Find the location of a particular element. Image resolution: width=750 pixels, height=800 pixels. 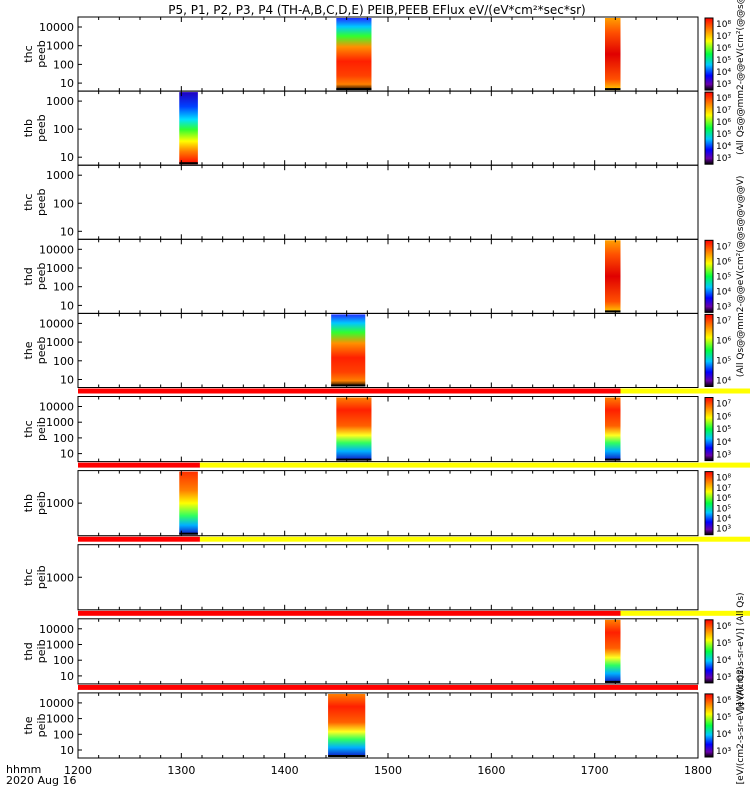

x-tick-label: 1800 is located at coordinates (698, 770).